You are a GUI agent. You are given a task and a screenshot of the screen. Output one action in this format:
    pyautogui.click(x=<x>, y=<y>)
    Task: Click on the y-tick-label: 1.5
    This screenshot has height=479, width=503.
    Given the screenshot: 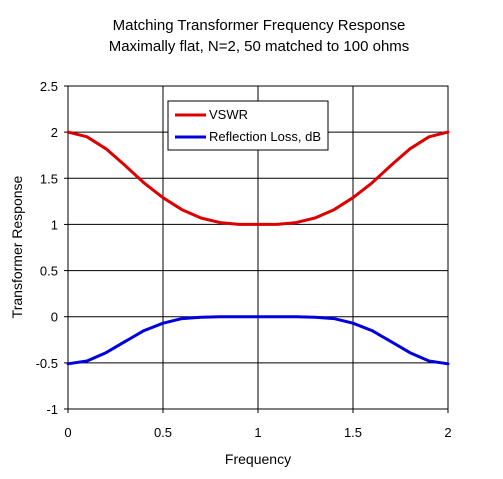 What is the action you would take?
    pyautogui.click(x=49, y=178)
    